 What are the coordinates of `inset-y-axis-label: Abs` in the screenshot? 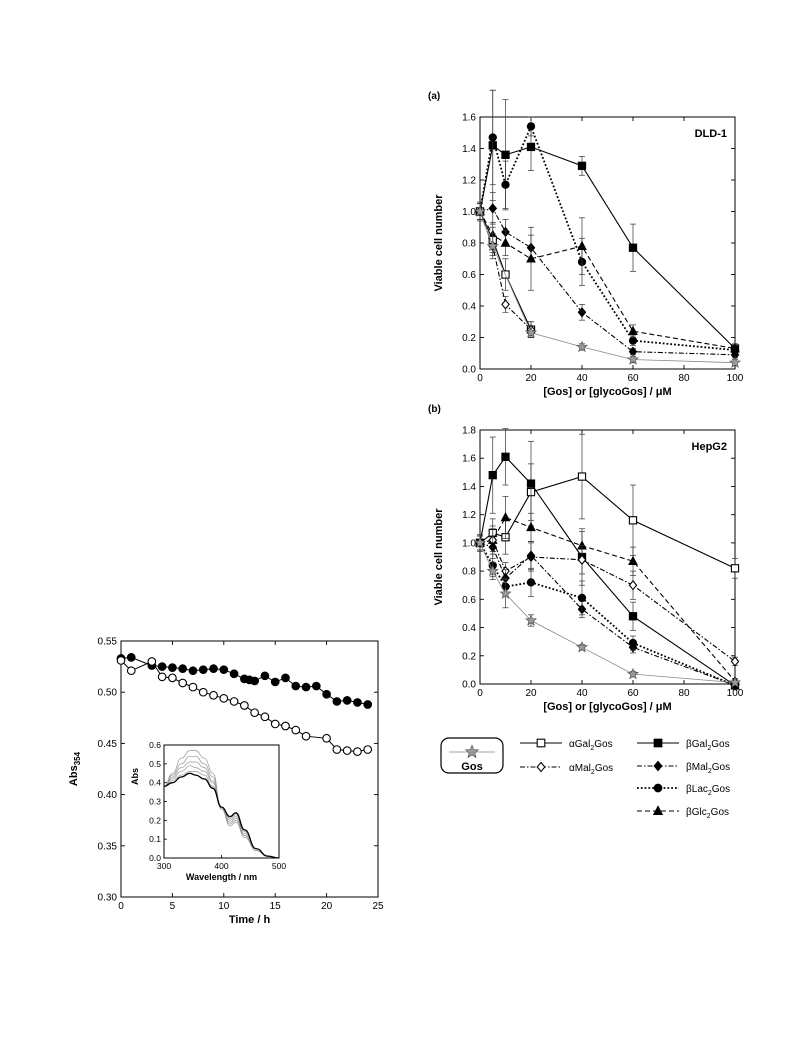 It's located at (135, 776).